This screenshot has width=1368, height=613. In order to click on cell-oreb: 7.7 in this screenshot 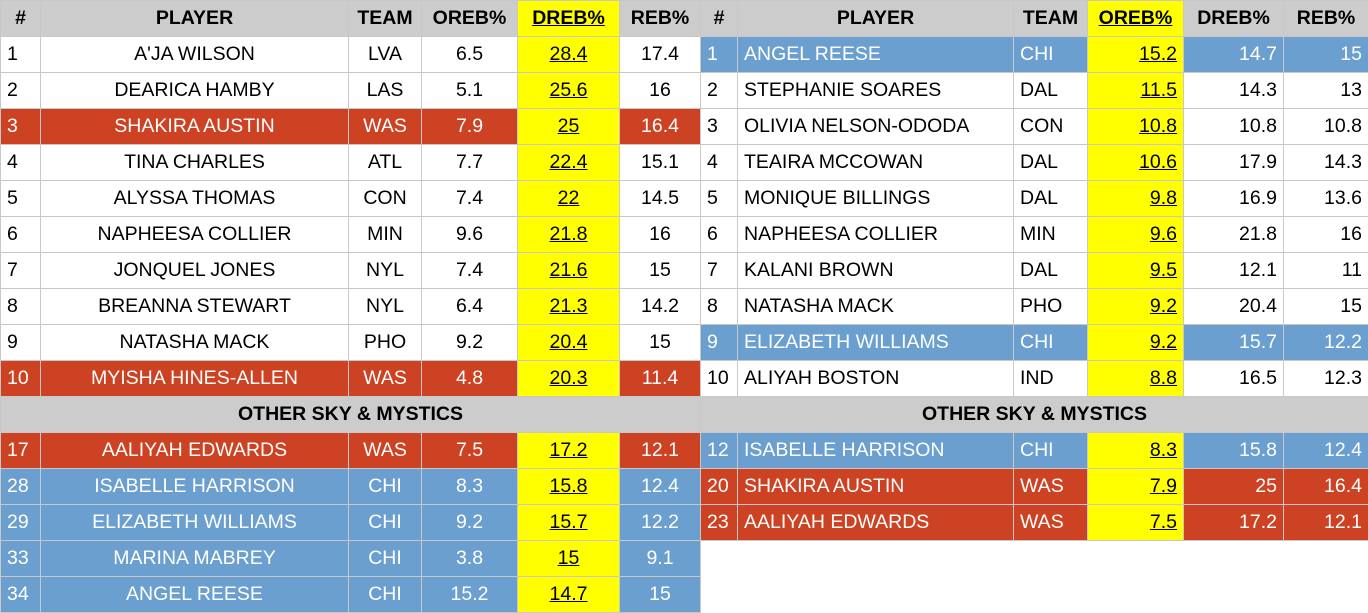, I will do `click(470, 163)`.